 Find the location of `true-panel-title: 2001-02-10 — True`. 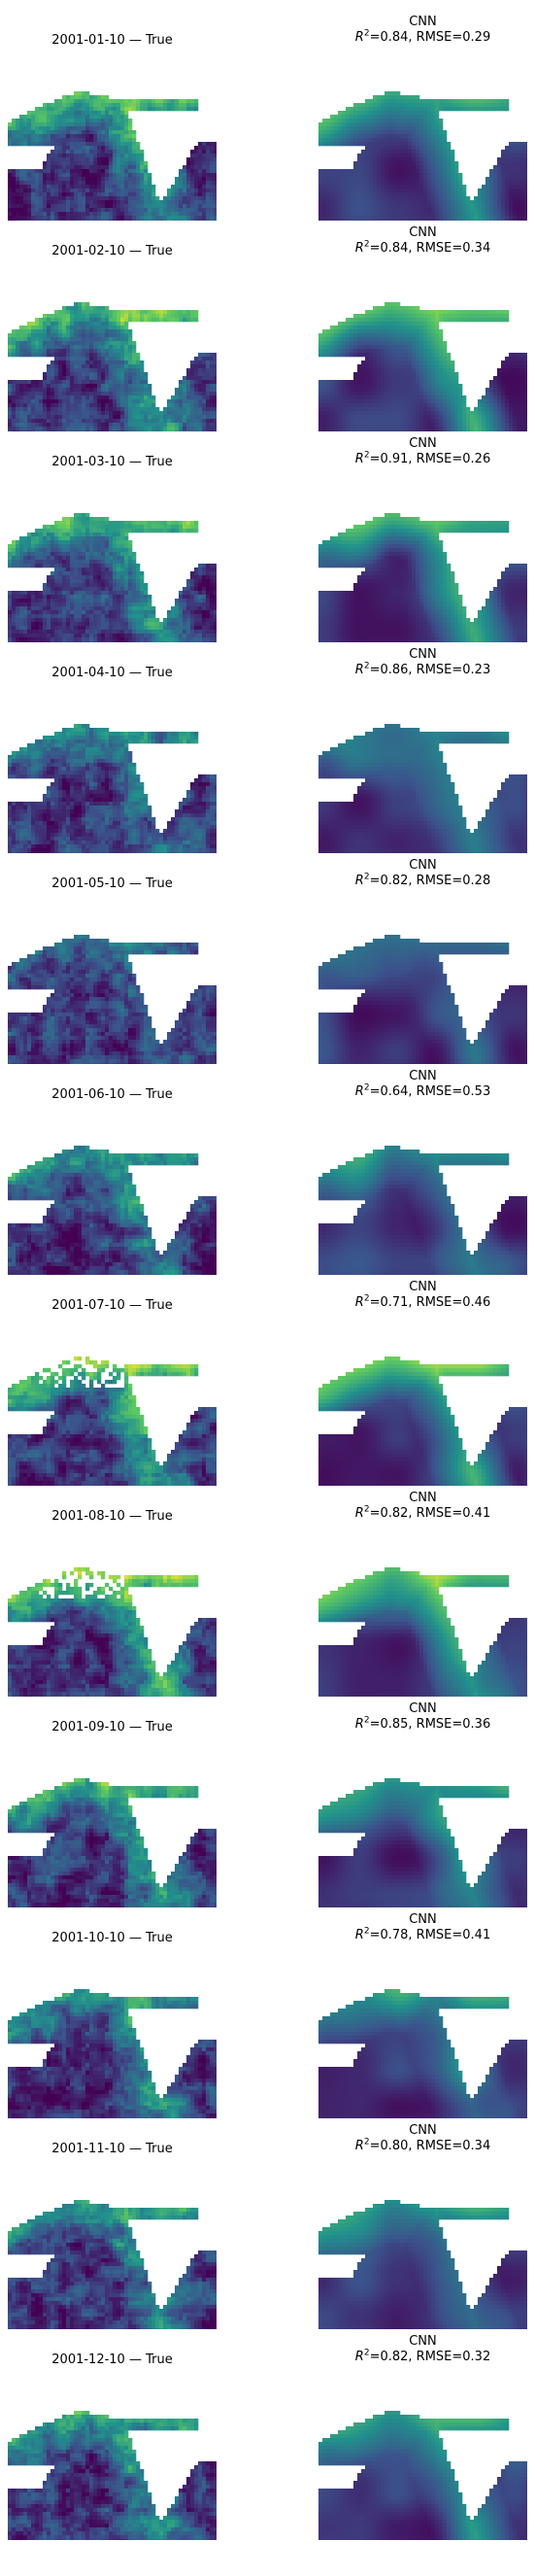

true-panel-title: 2001-02-10 — True is located at coordinates (112, 251).